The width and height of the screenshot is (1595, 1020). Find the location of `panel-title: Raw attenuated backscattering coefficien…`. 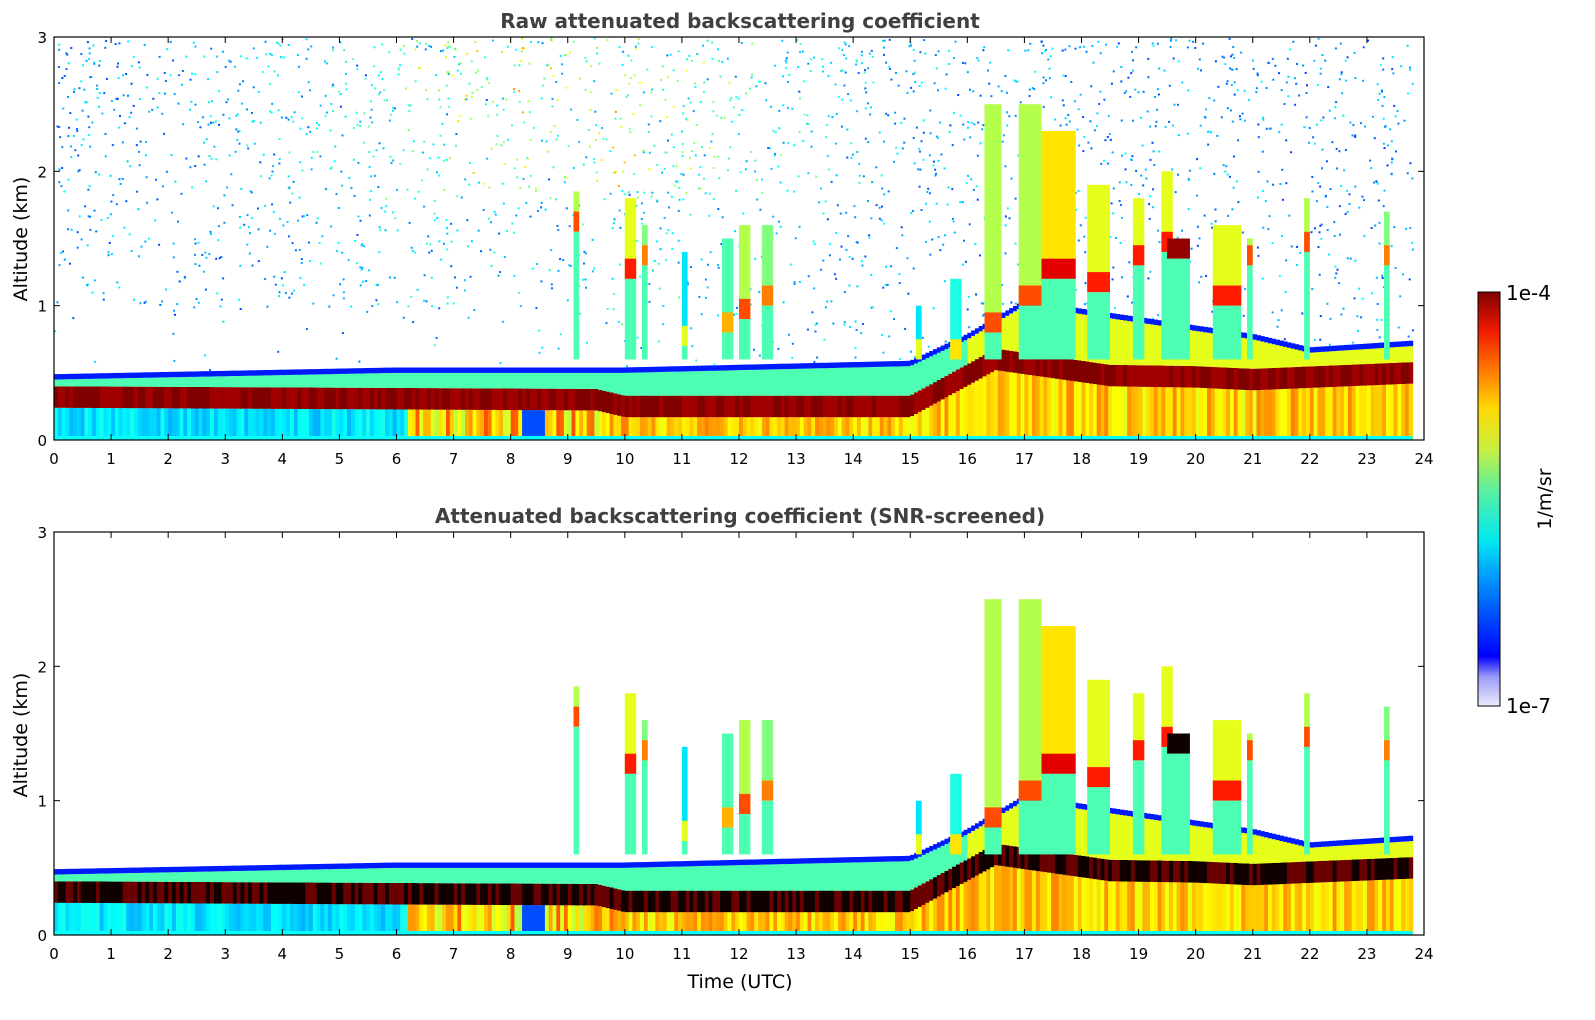

panel-title: Raw attenuated backscattering coefficien… is located at coordinates (740, 21).